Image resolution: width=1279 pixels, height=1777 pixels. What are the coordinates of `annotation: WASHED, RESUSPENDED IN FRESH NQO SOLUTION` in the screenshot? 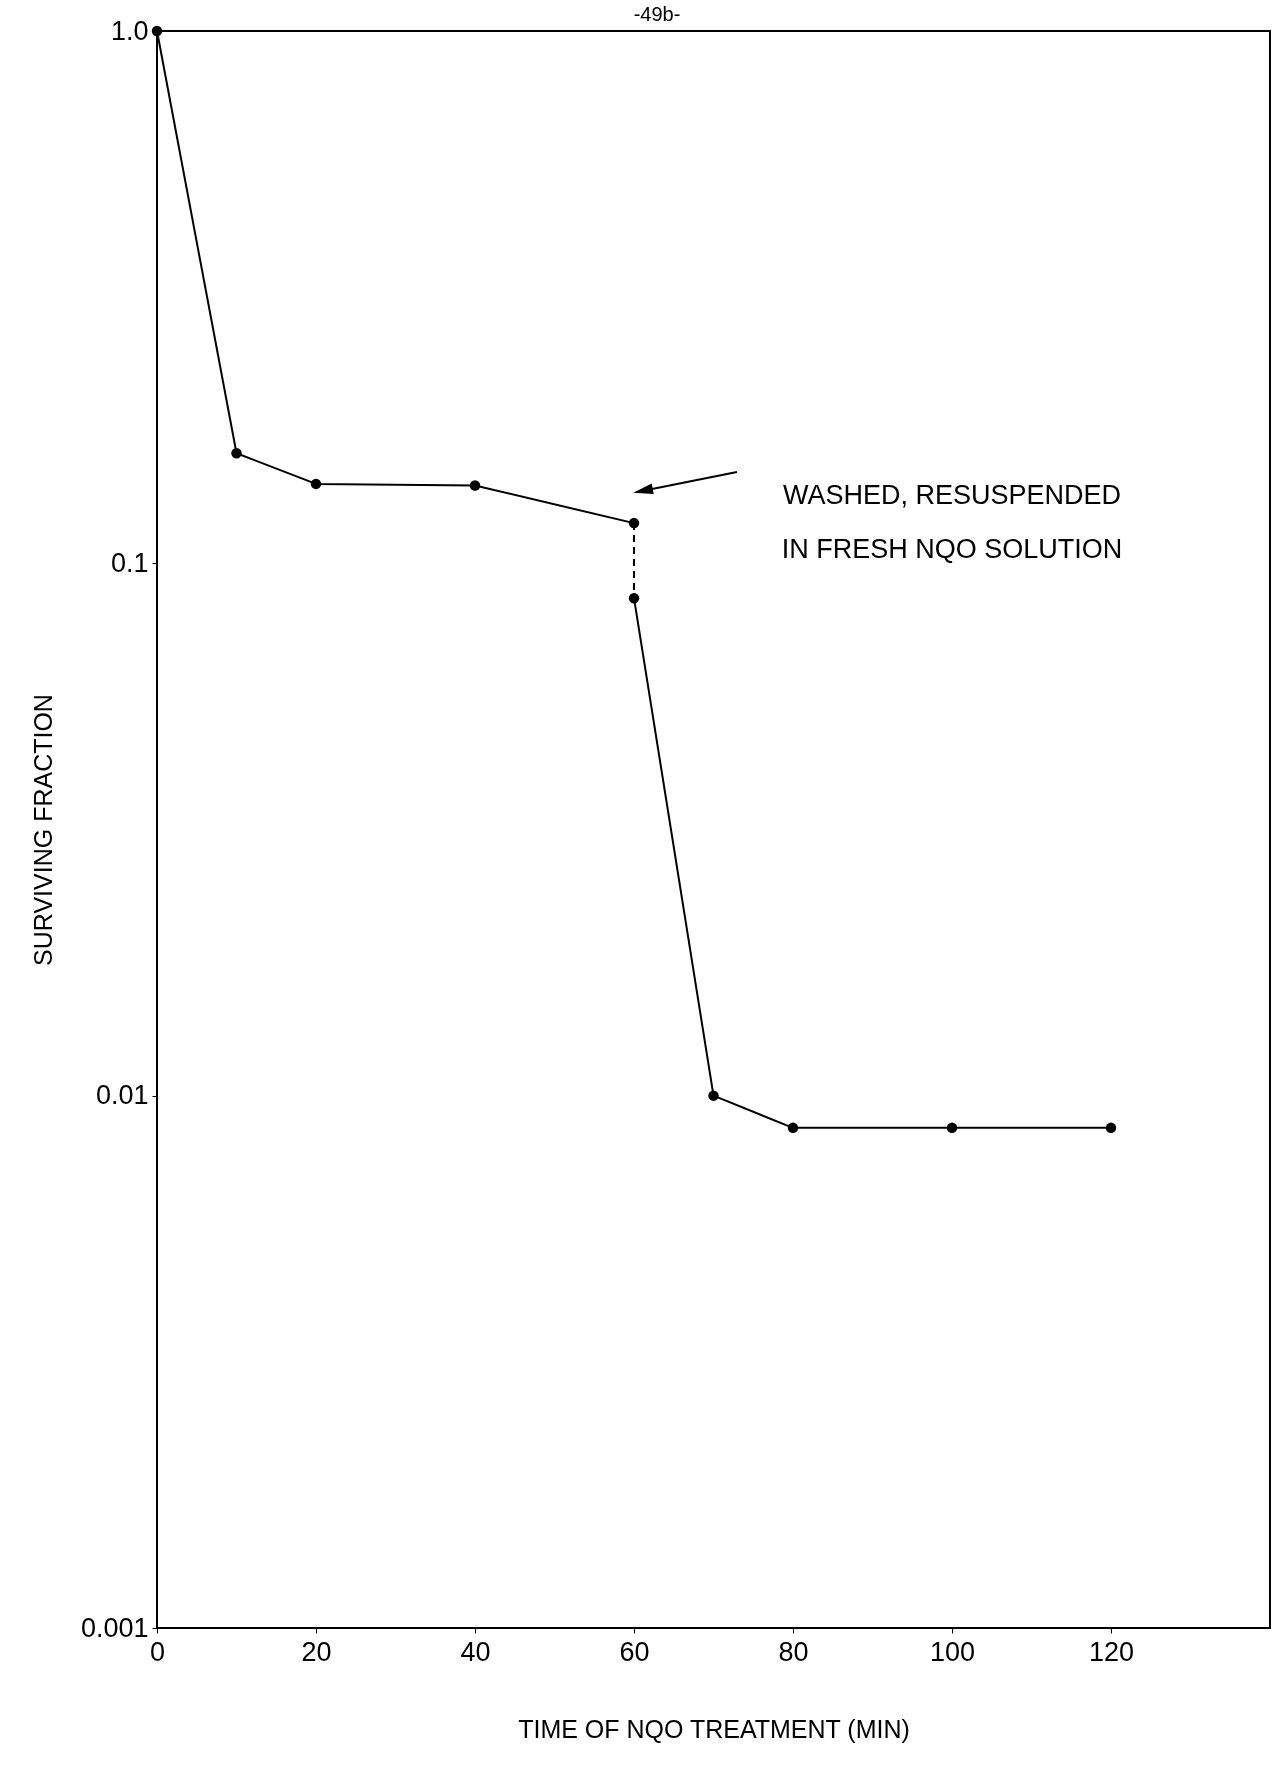 It's located at (952, 522).